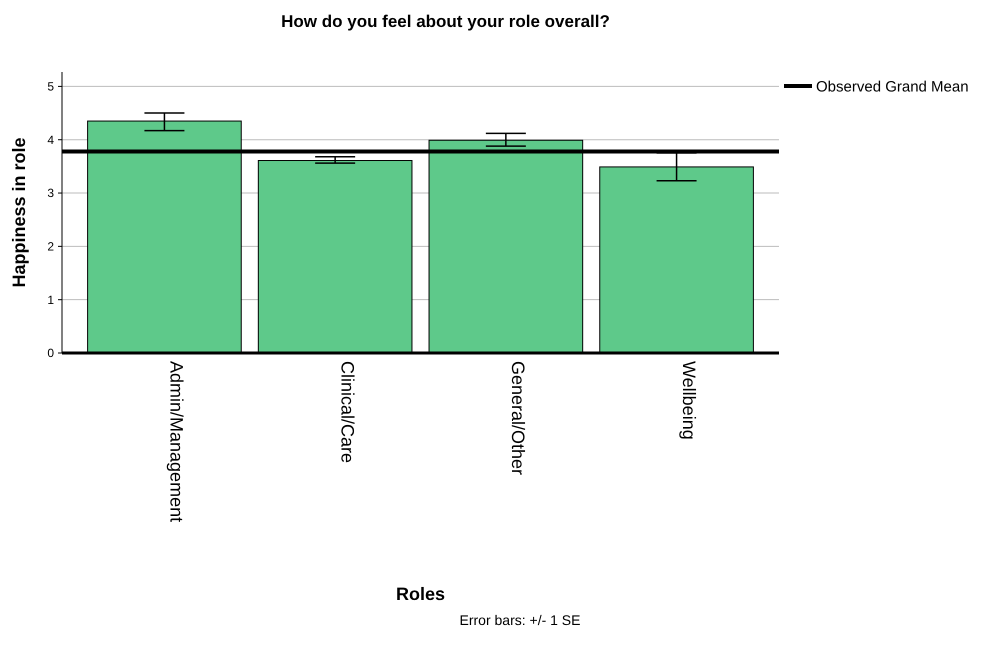  Describe the element at coordinates (892, 87) in the screenshot. I see `legend-label: Observed Grand Mean` at that location.